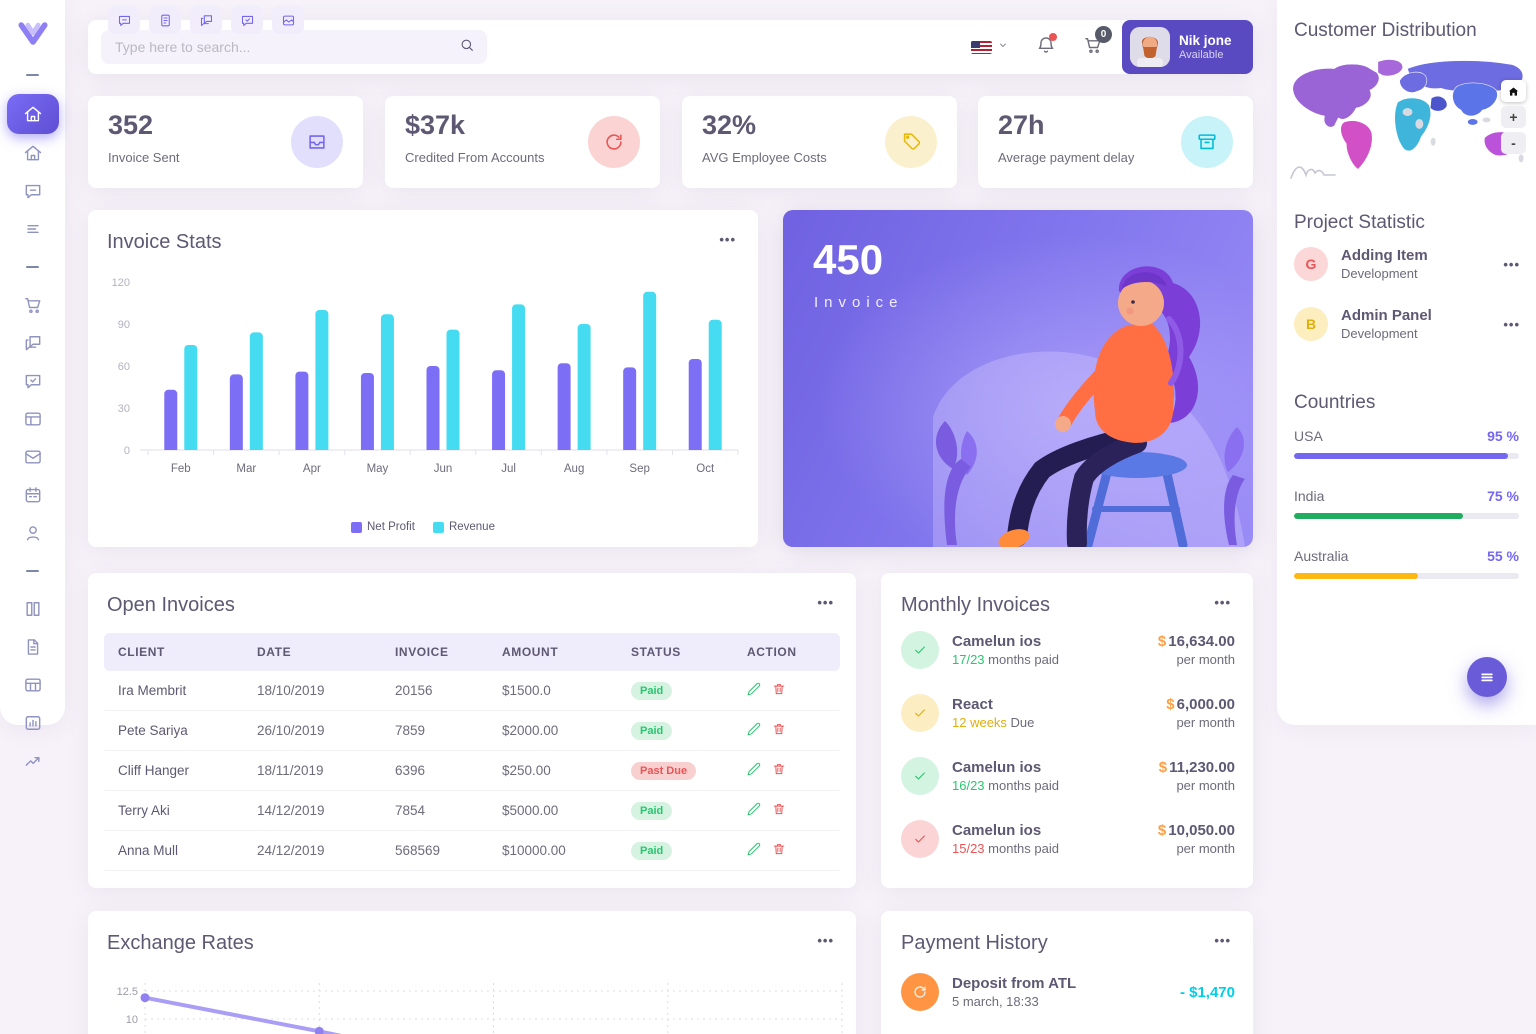  Describe the element at coordinates (825, 602) in the screenshot. I see `open-invoices-menu-icon: •••` at that location.